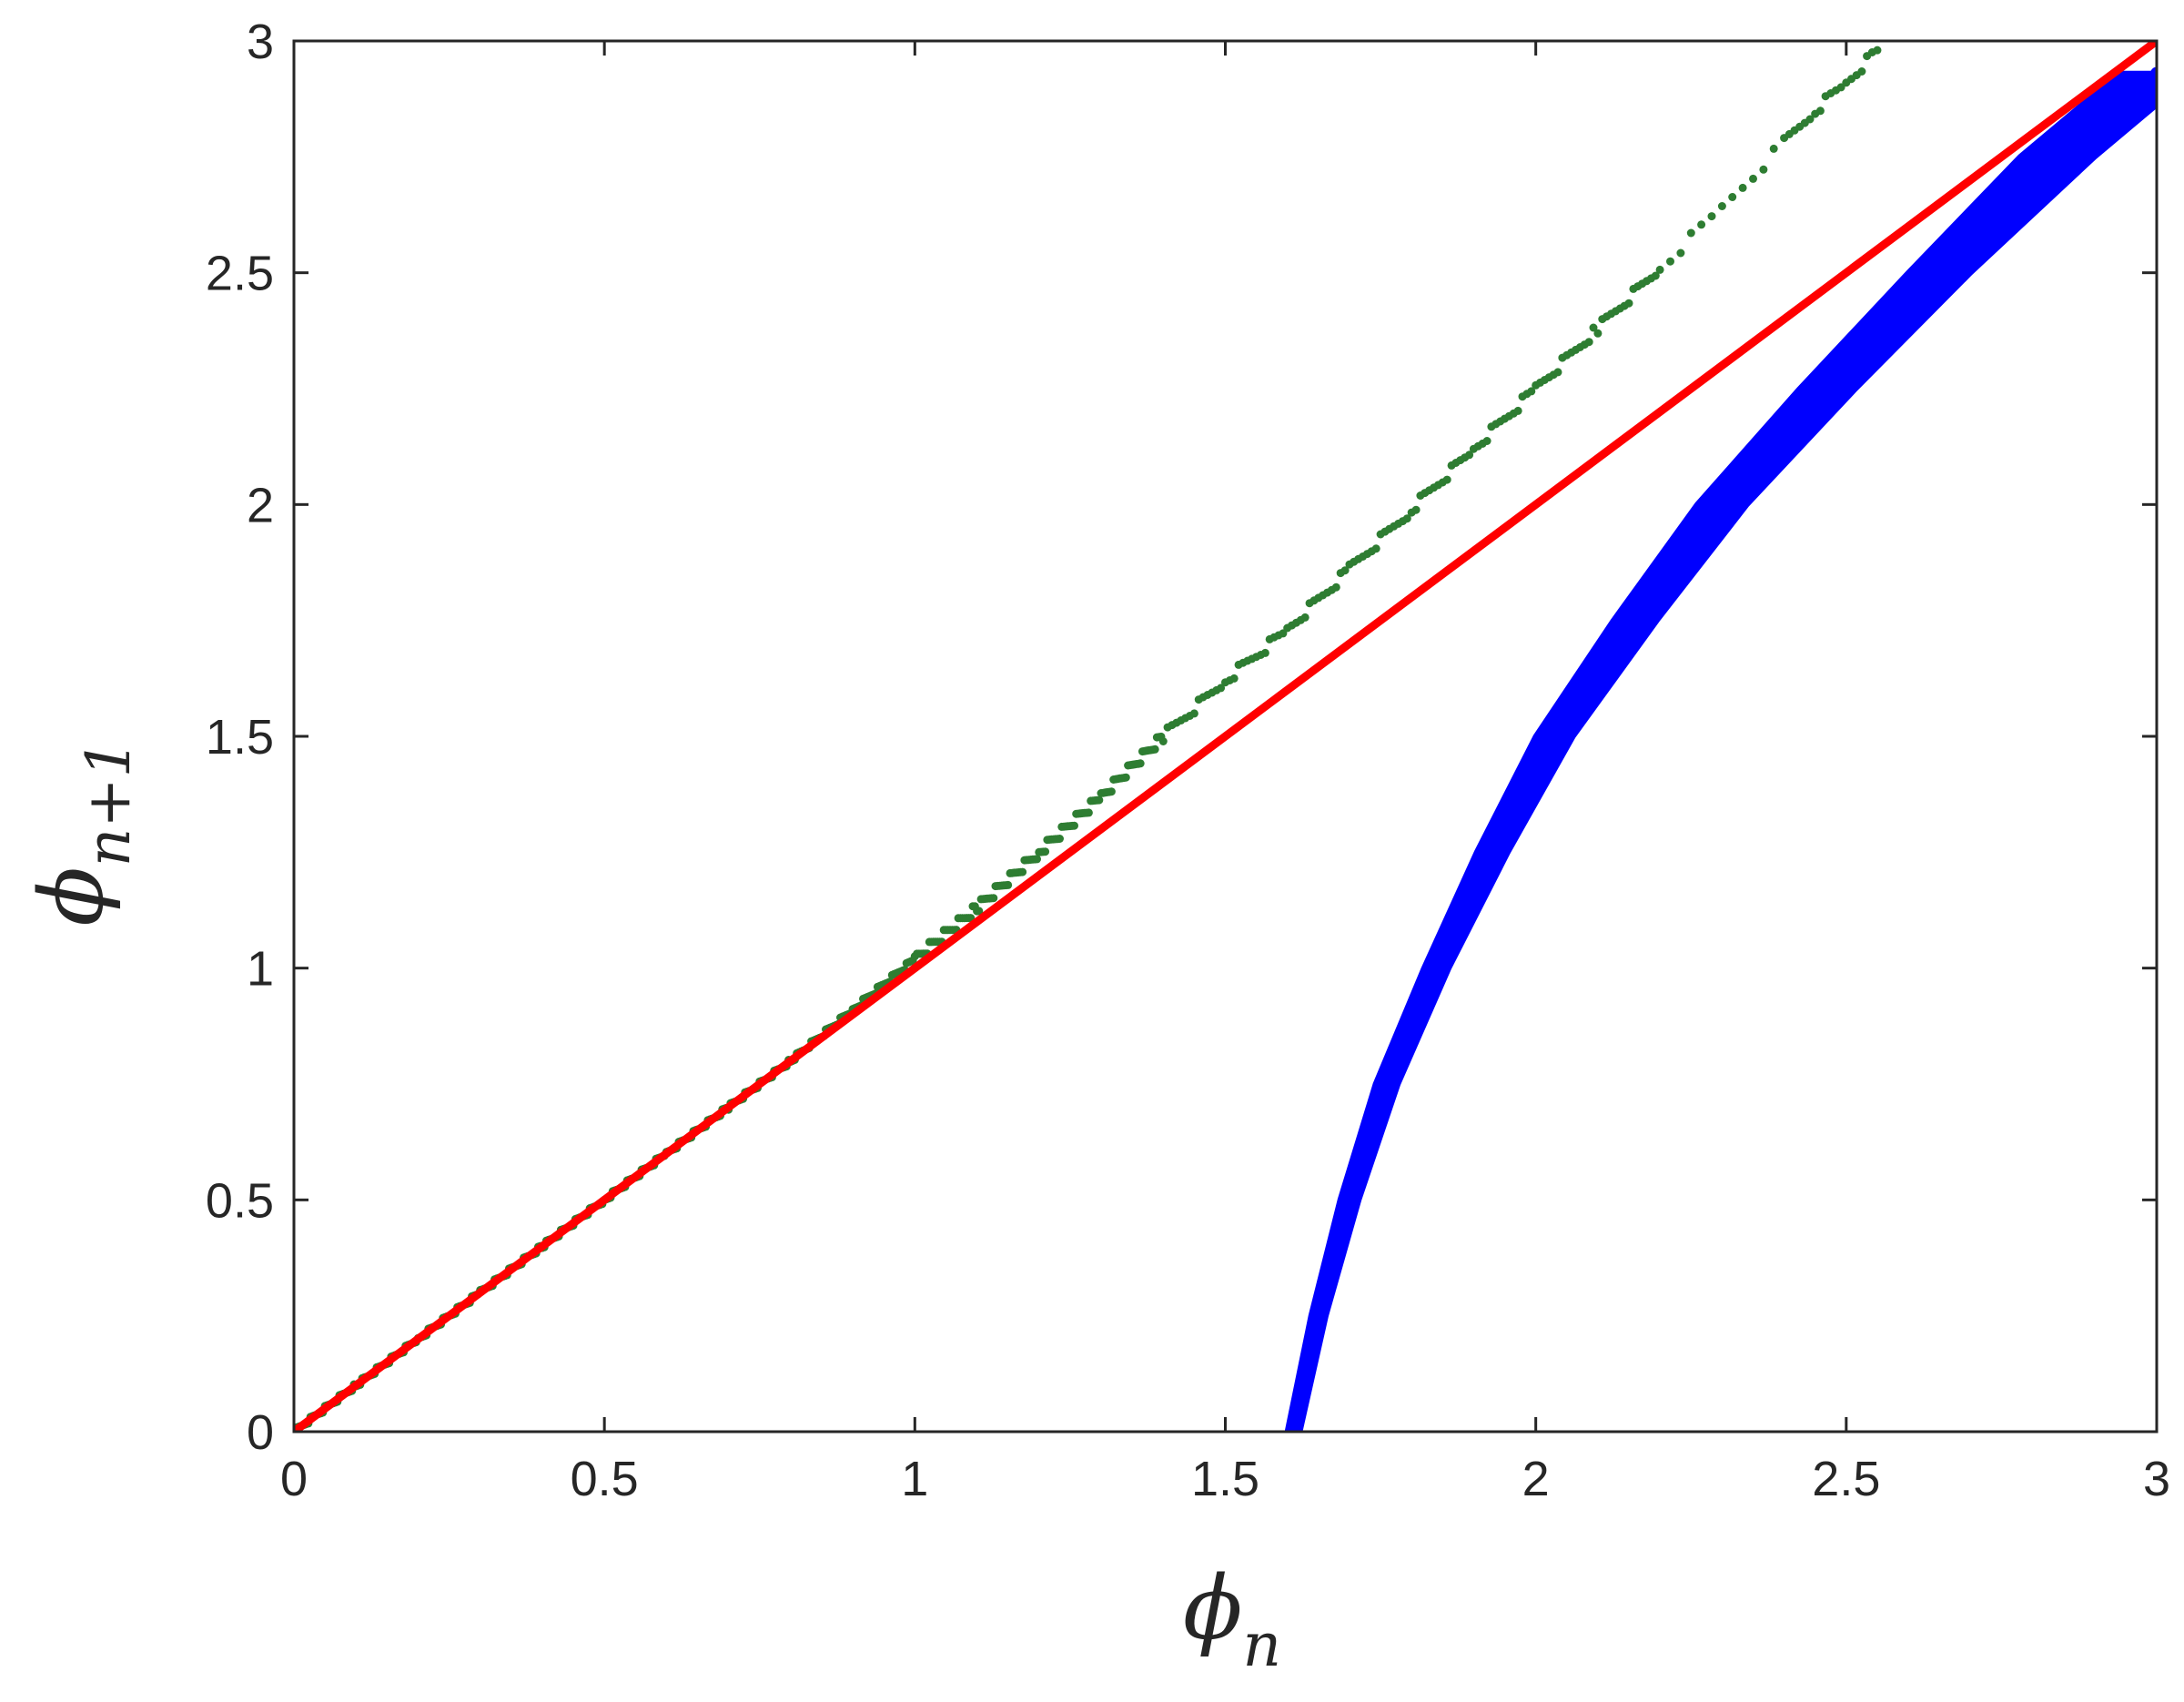  What do you see at coordinates (261, 969) in the screenshot?
I see `y-tick-label: 1` at bounding box center [261, 969].